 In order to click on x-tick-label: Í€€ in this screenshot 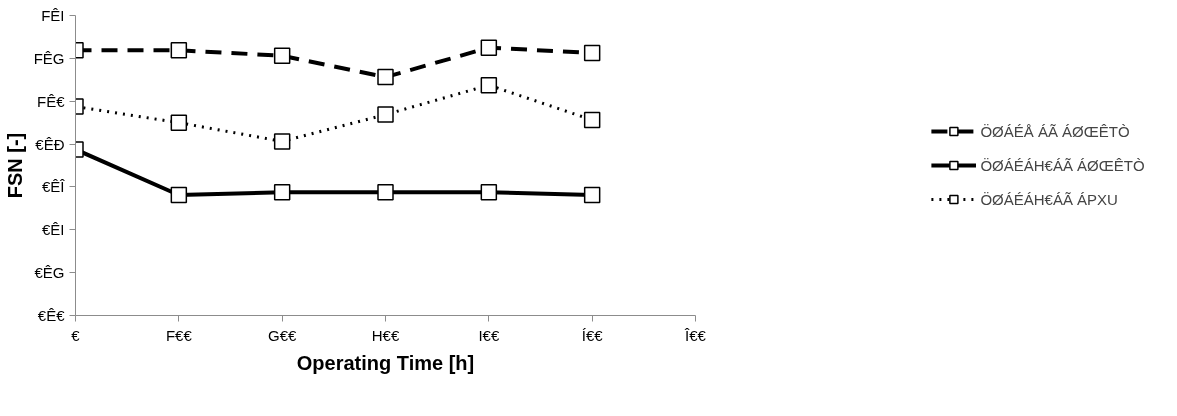, I will do `click(592, 335)`.